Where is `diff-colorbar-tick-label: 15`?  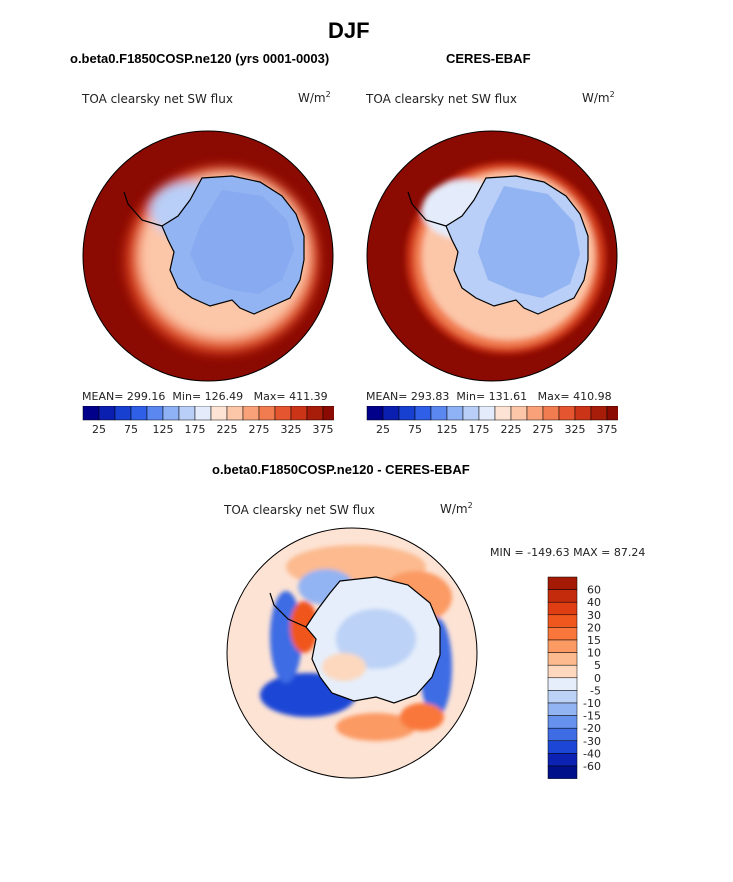
diff-colorbar-tick-label: 15 is located at coordinates (594, 640).